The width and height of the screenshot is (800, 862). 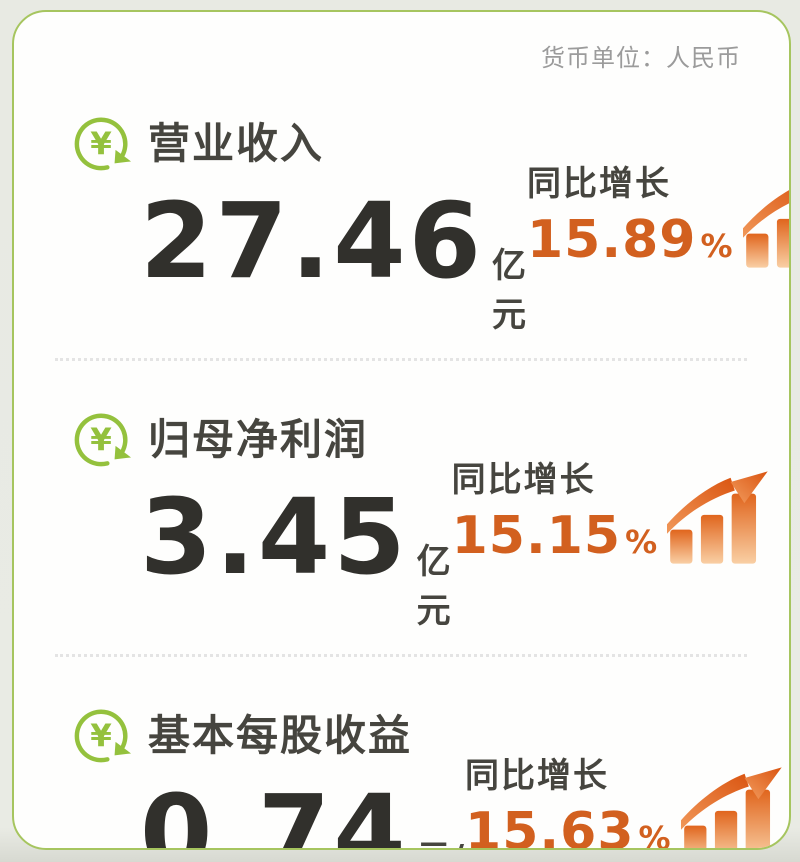 What do you see at coordinates (441, 839) in the screenshot?
I see `metric-unit: 元/股` at bounding box center [441, 839].